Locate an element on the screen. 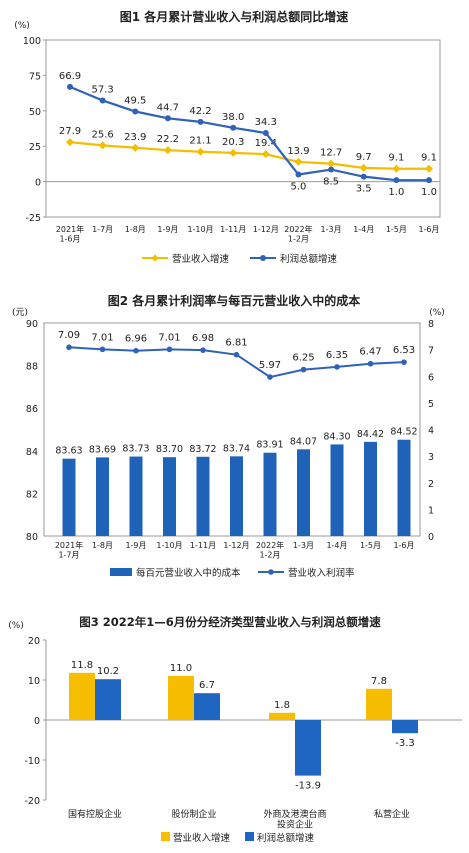 This screenshot has width=469, height=853. chart1-data-label: 38.0 is located at coordinates (233, 117).